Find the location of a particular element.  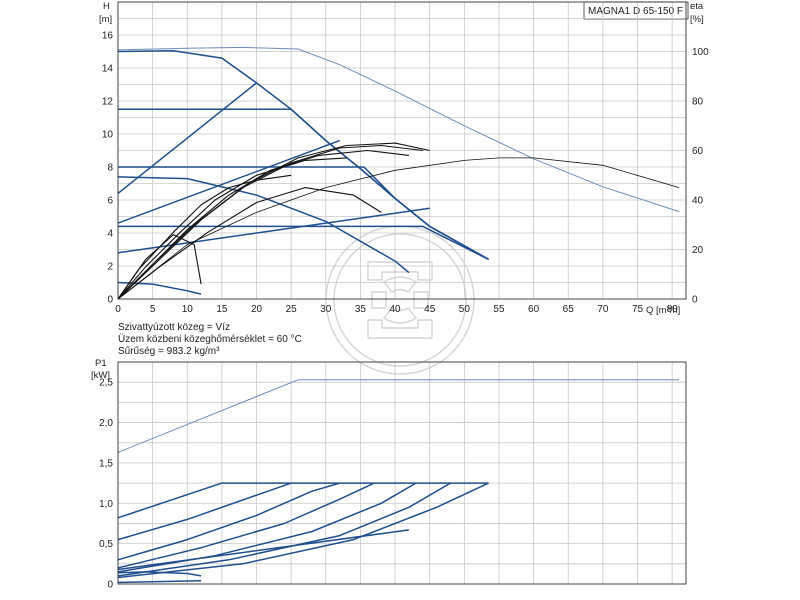

p1-tick-label: 1,5 is located at coordinates (106, 463).